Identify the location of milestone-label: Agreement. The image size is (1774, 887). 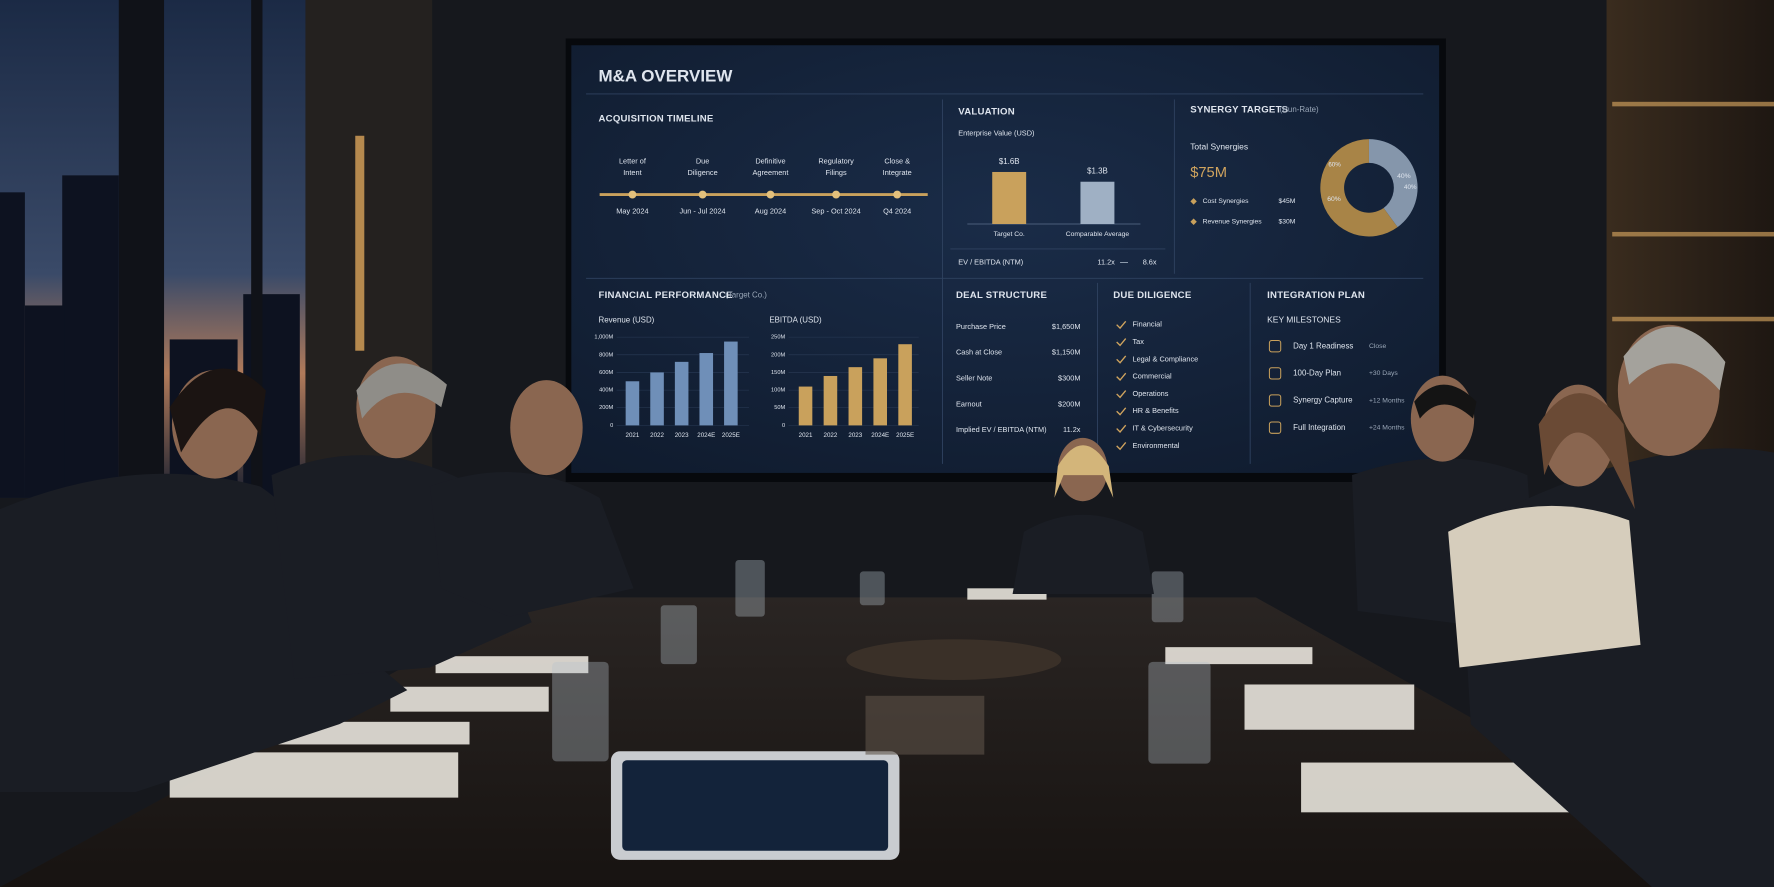
(770, 172).